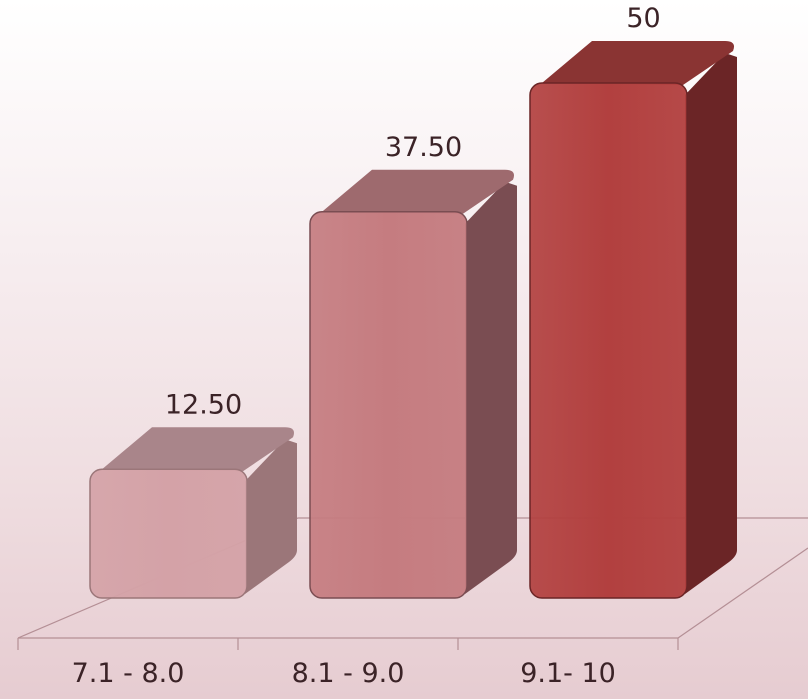 This screenshot has width=808, height=699. I want to click on category-labels-group: 7.1 - 8.0 8.1 - 9.0 9.1- 10, so click(344, 673).